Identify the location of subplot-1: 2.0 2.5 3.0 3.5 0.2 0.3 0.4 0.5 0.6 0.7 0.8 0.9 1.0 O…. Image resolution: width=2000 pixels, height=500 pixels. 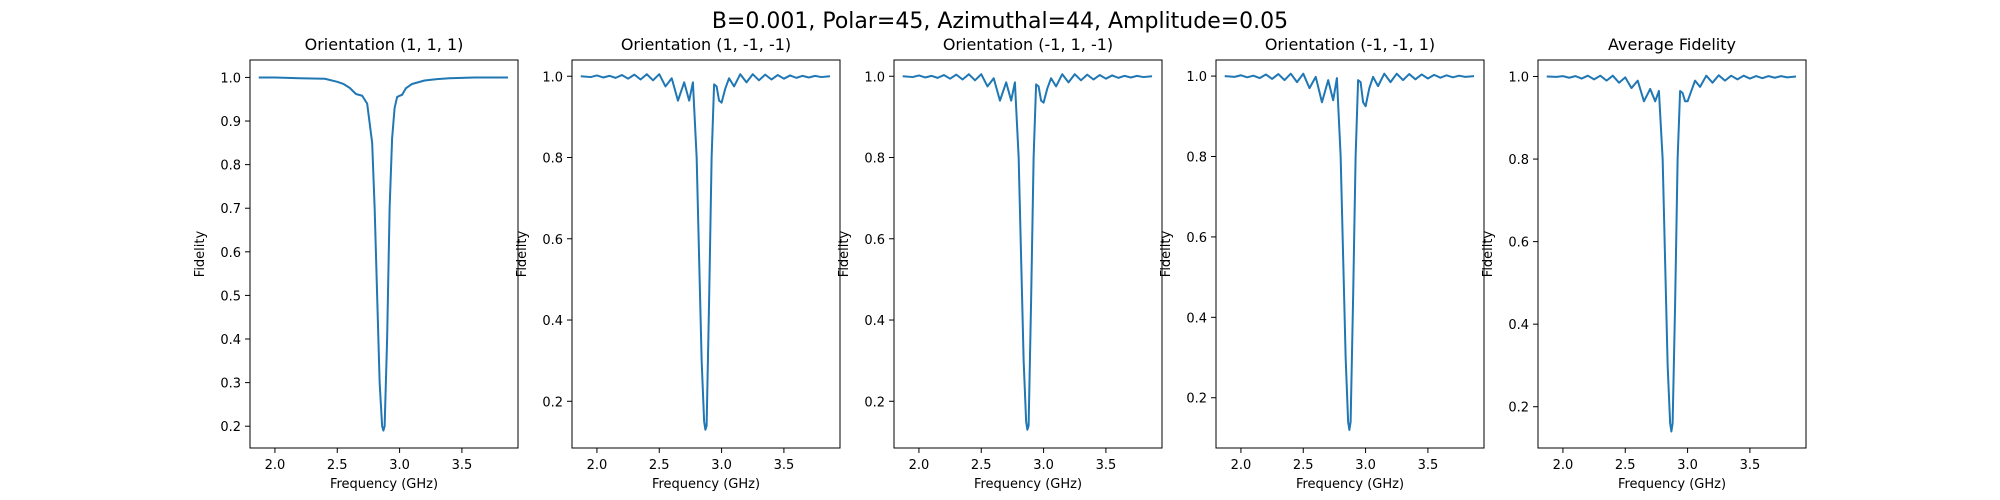
(356, 263).